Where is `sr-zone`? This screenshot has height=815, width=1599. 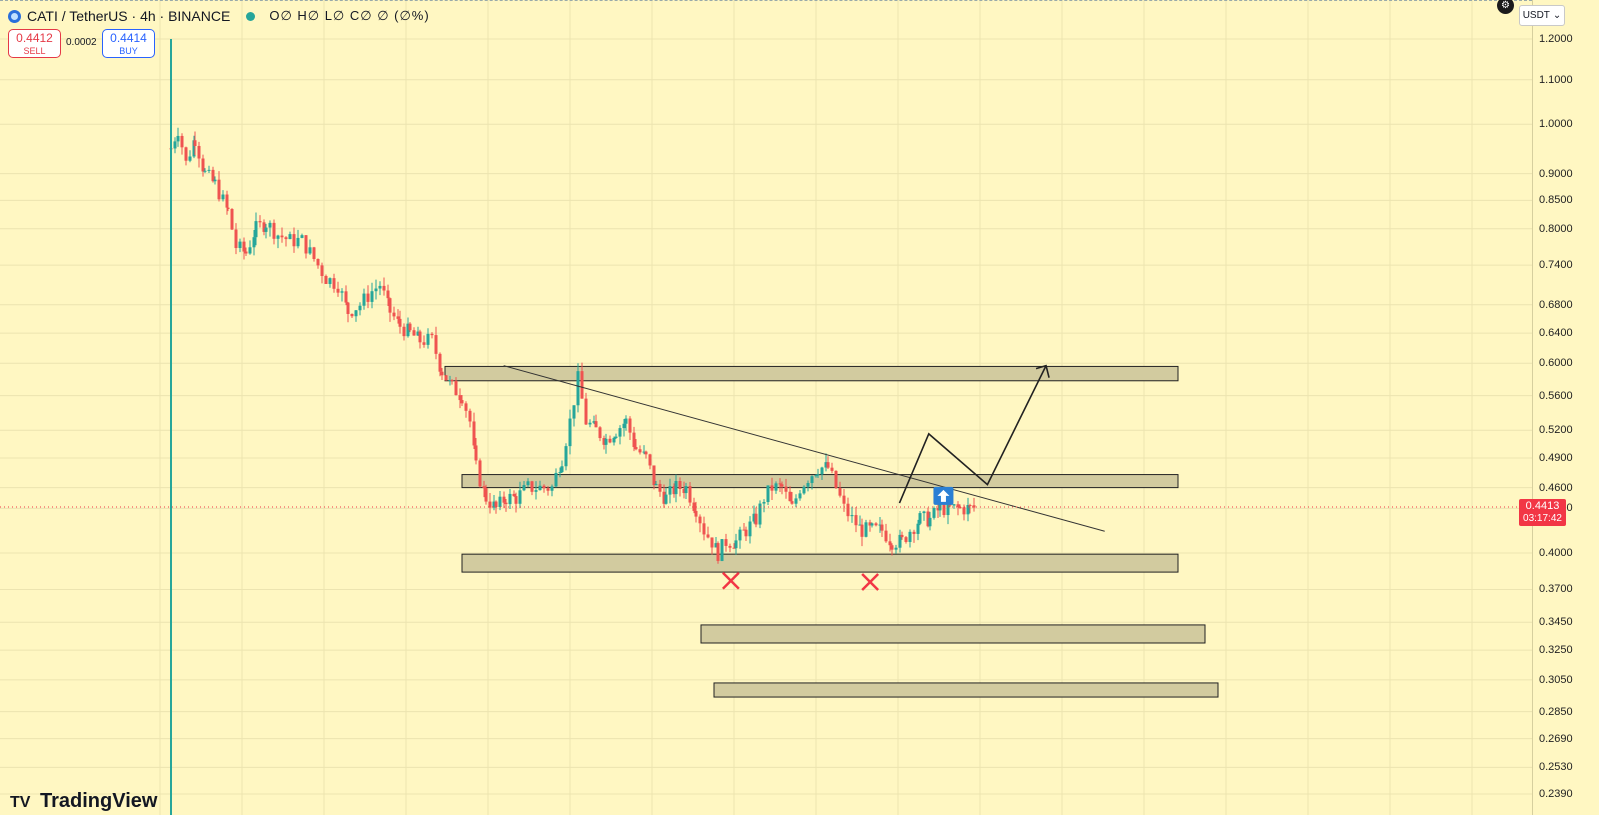 sr-zone is located at coordinates (811, 373).